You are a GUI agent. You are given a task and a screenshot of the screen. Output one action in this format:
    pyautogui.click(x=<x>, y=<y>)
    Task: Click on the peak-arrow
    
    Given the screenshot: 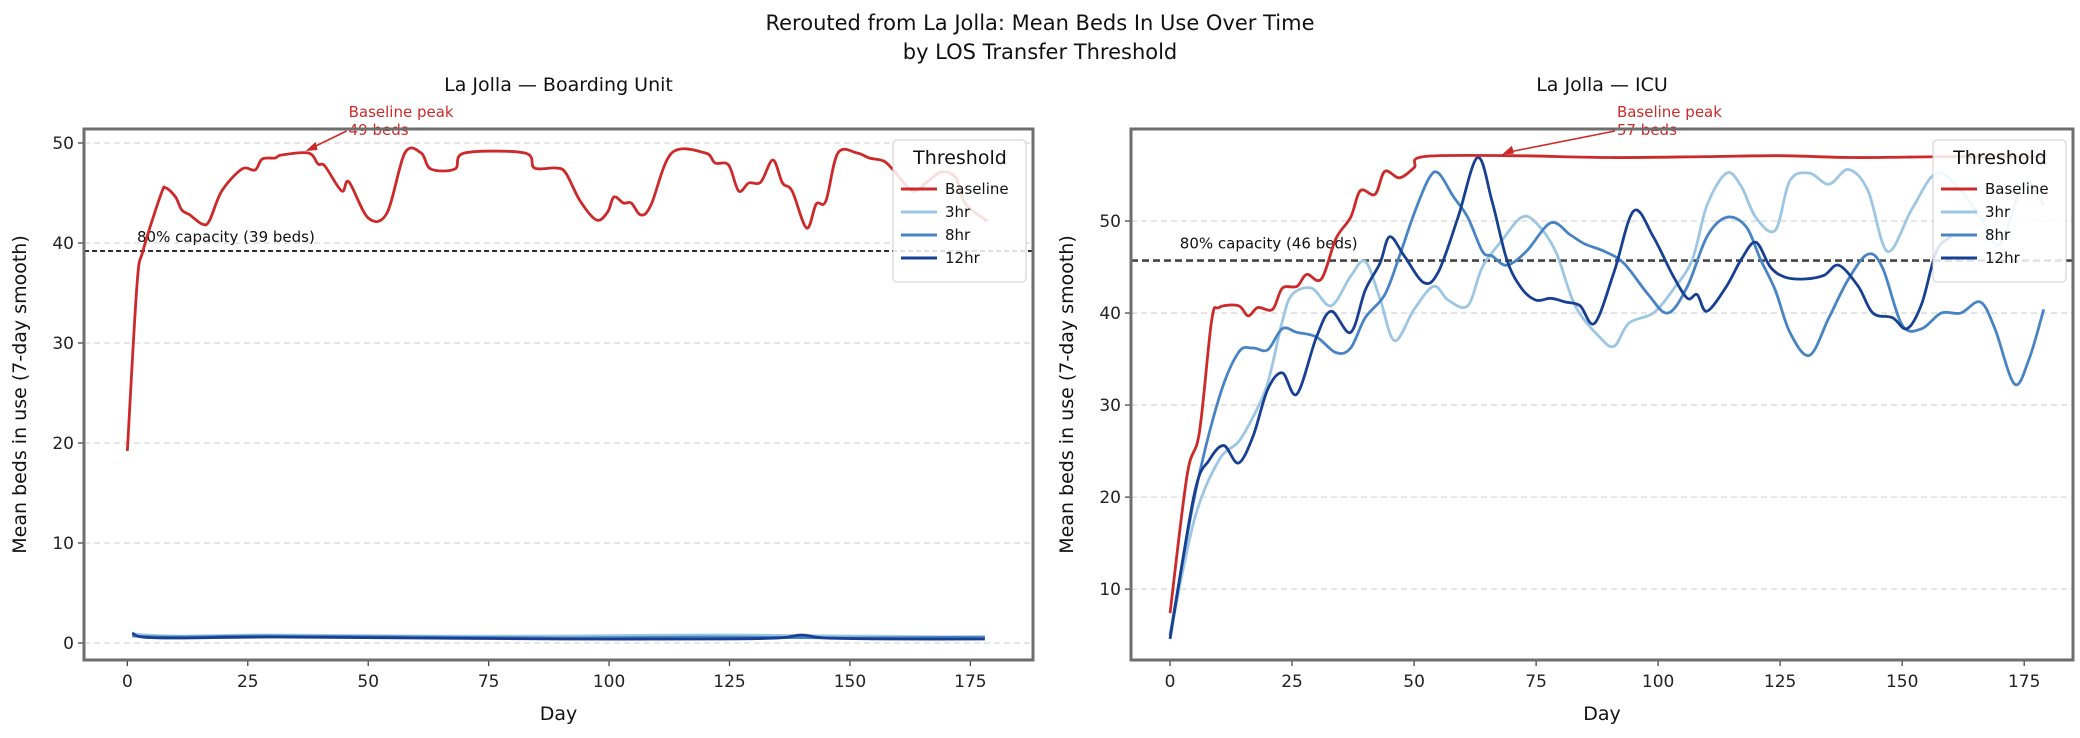 What is the action you would take?
    pyautogui.click(x=1560, y=142)
    